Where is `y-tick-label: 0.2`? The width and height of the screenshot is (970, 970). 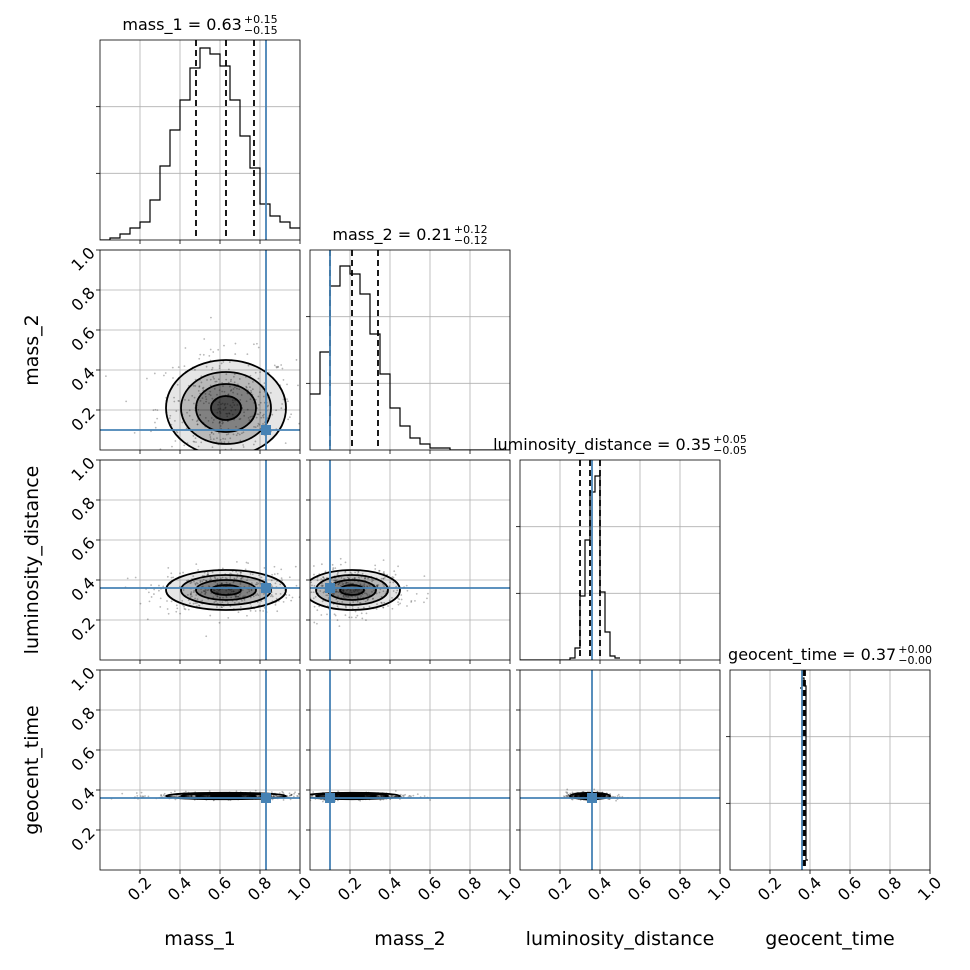 y-tick-label: 0.2 is located at coordinates (82, 628).